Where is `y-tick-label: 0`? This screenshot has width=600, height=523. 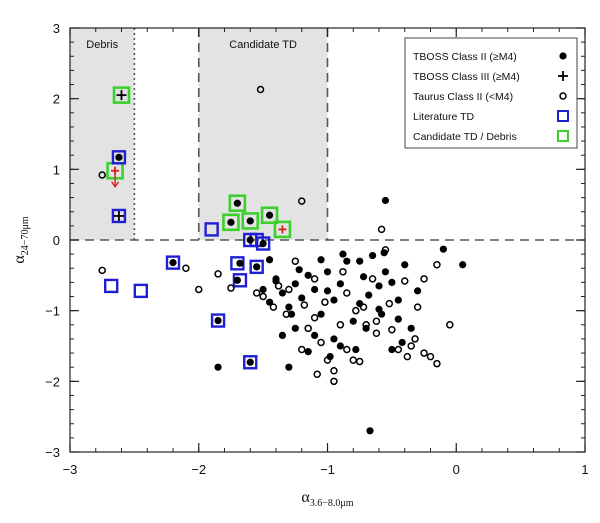 y-tick-label: 0 is located at coordinates (56, 240).